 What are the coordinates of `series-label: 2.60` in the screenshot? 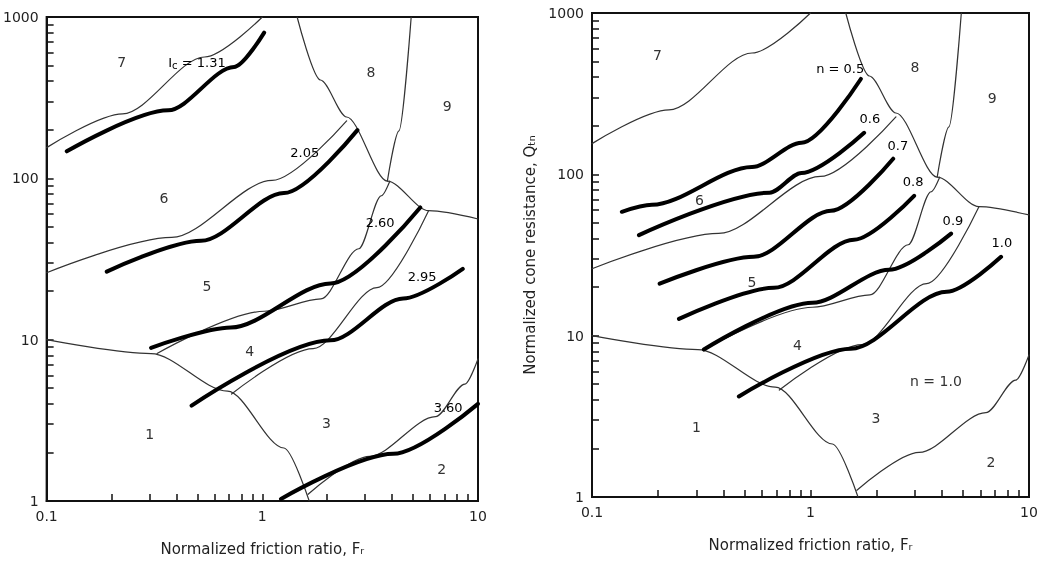 It's located at (380, 222).